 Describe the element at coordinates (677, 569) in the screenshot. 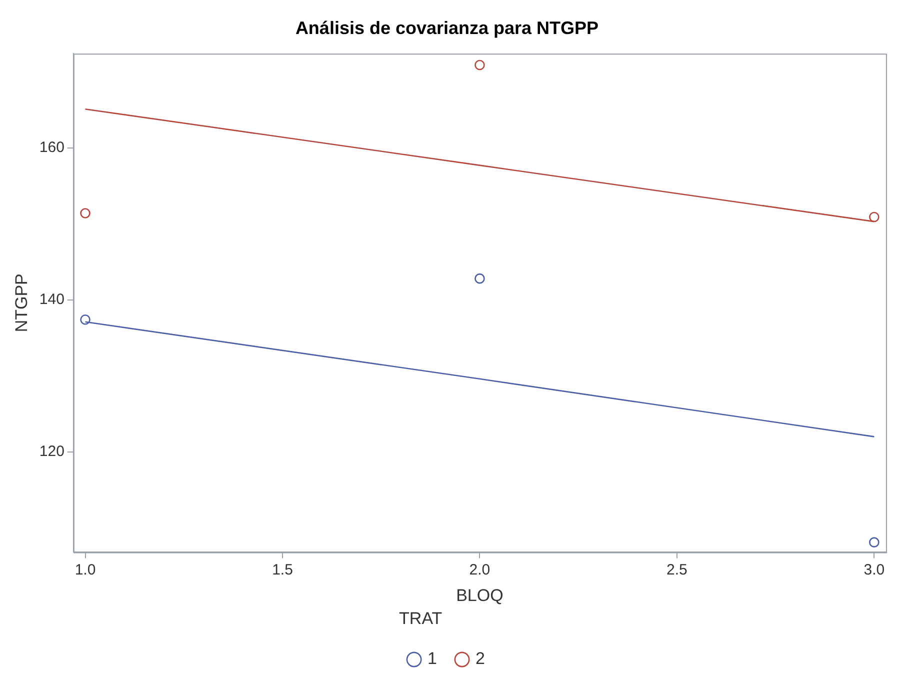

I see `x-tick-label: 2.5` at that location.